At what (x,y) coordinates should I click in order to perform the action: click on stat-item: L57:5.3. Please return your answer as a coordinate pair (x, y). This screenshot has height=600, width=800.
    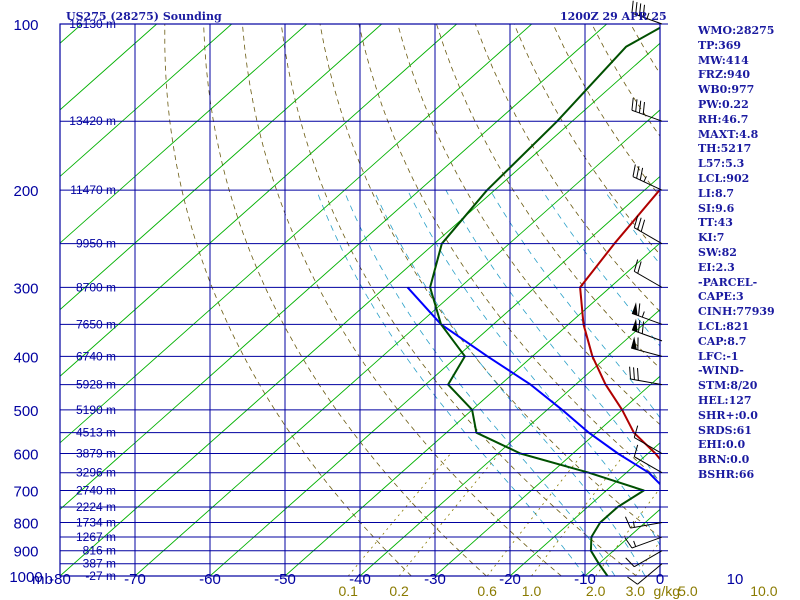
    Looking at the image, I should click on (721, 164).